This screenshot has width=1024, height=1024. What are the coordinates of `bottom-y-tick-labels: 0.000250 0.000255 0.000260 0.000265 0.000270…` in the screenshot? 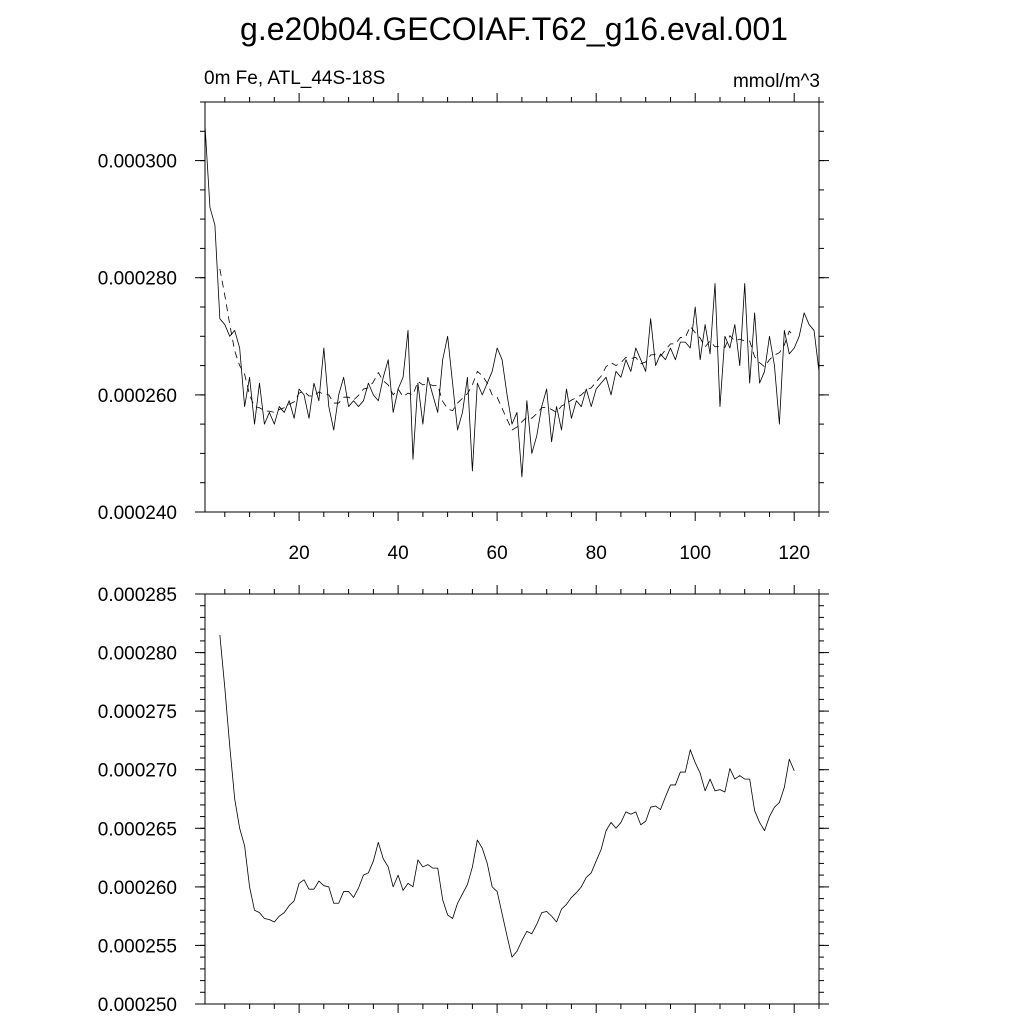 It's located at (137, 800).